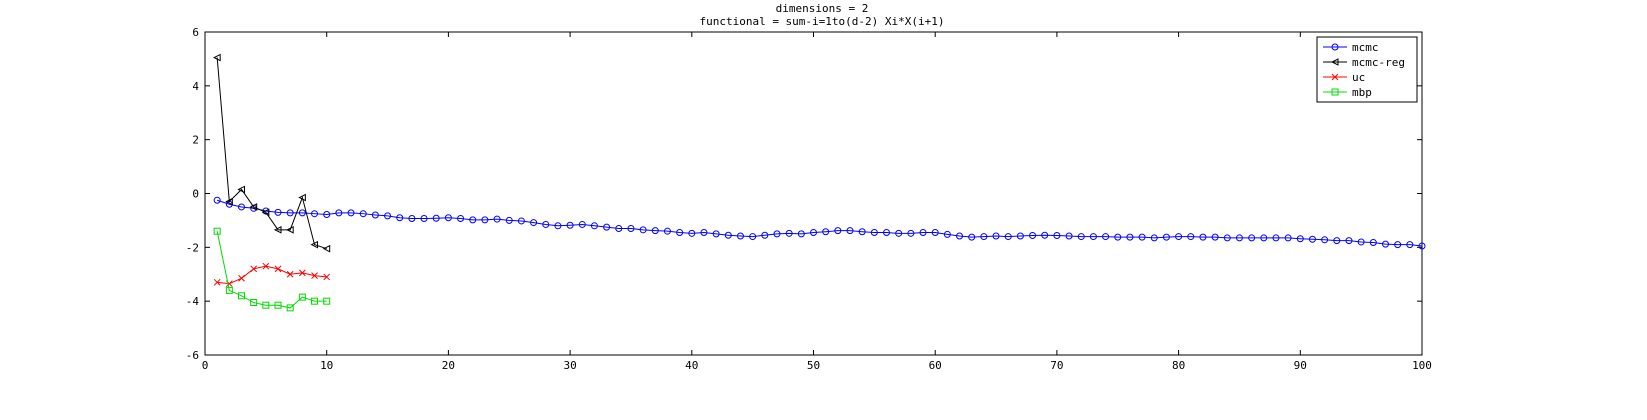 Image resolution: width=1647 pixels, height=420 pixels. What do you see at coordinates (272, 153) in the screenshot?
I see `series-mcmc-reg` at bounding box center [272, 153].